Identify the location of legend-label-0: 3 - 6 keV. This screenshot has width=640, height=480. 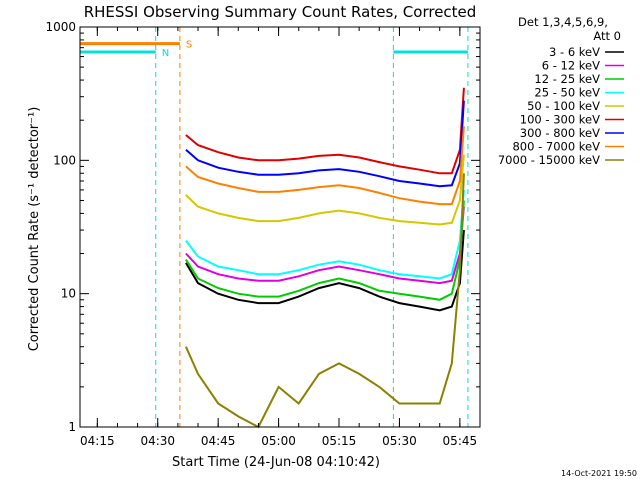
(574, 52).